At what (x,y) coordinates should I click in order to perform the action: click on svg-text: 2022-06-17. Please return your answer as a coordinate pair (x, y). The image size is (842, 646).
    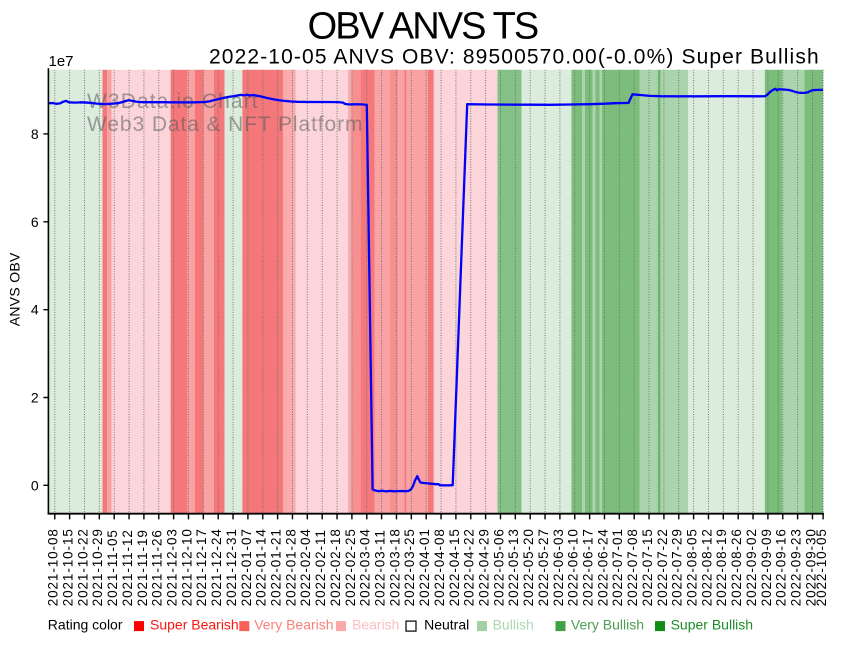
    Looking at the image, I should click on (588, 567).